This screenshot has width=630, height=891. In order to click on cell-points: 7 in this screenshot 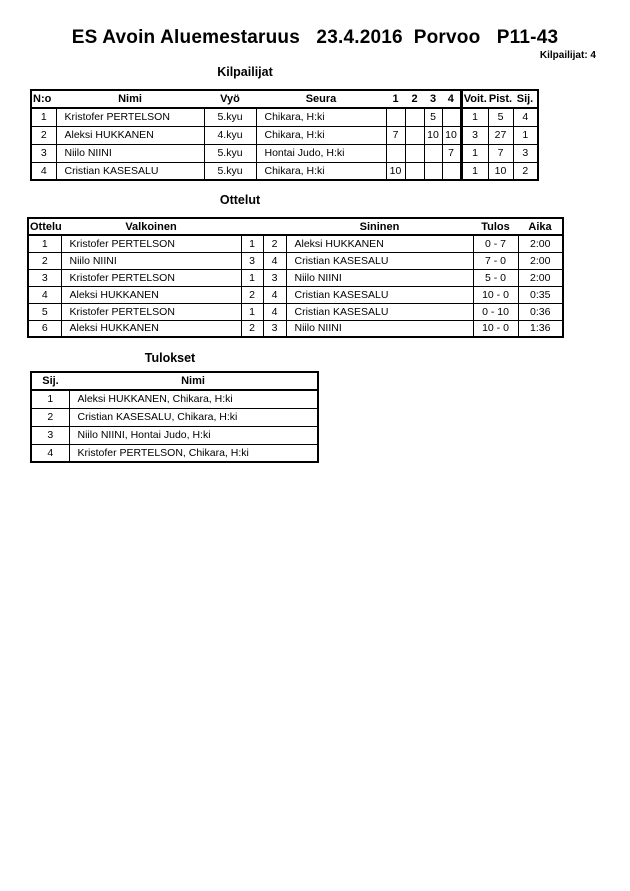, I will do `click(500, 153)`.